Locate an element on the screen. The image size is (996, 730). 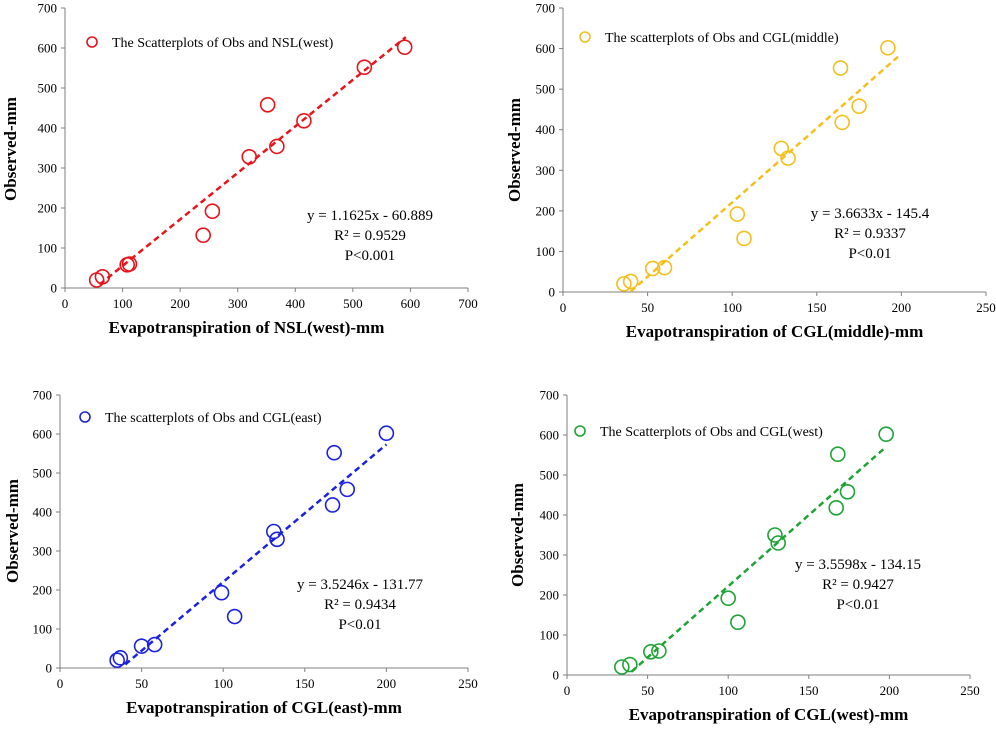
legend-label: The scatterplots of Obs and CGL(middle) is located at coordinates (722, 38).